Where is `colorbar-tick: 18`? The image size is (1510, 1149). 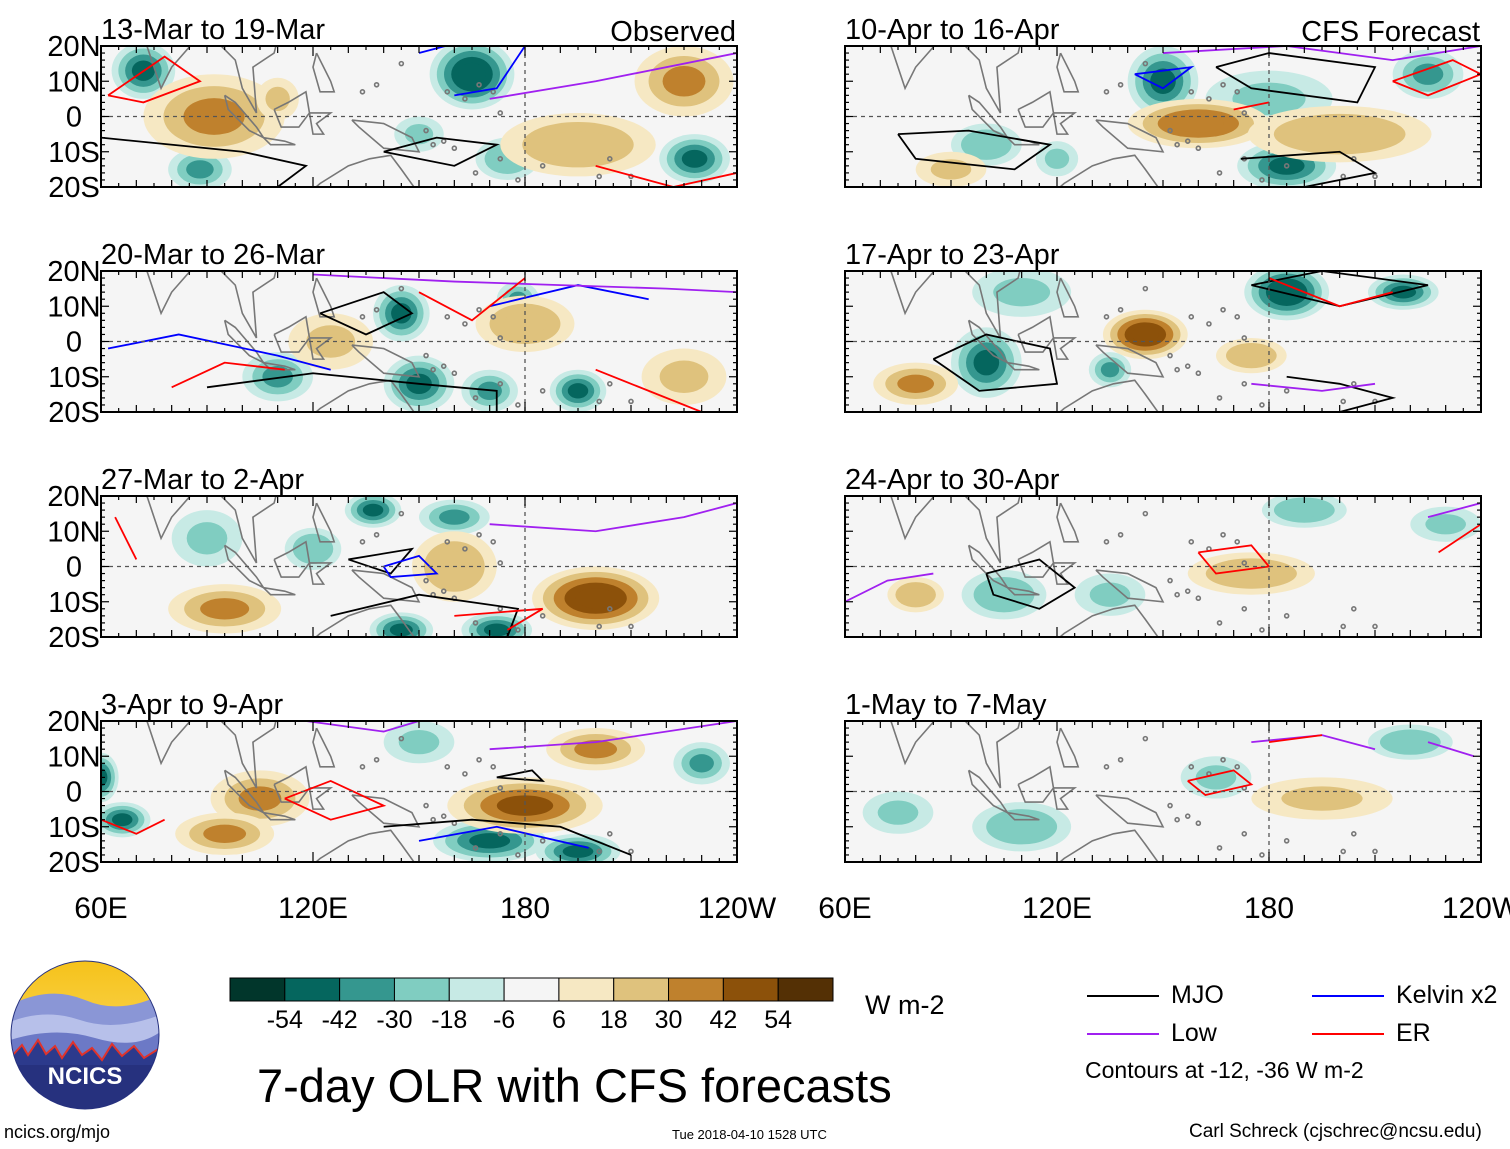 colorbar-tick: 18 is located at coordinates (614, 1020).